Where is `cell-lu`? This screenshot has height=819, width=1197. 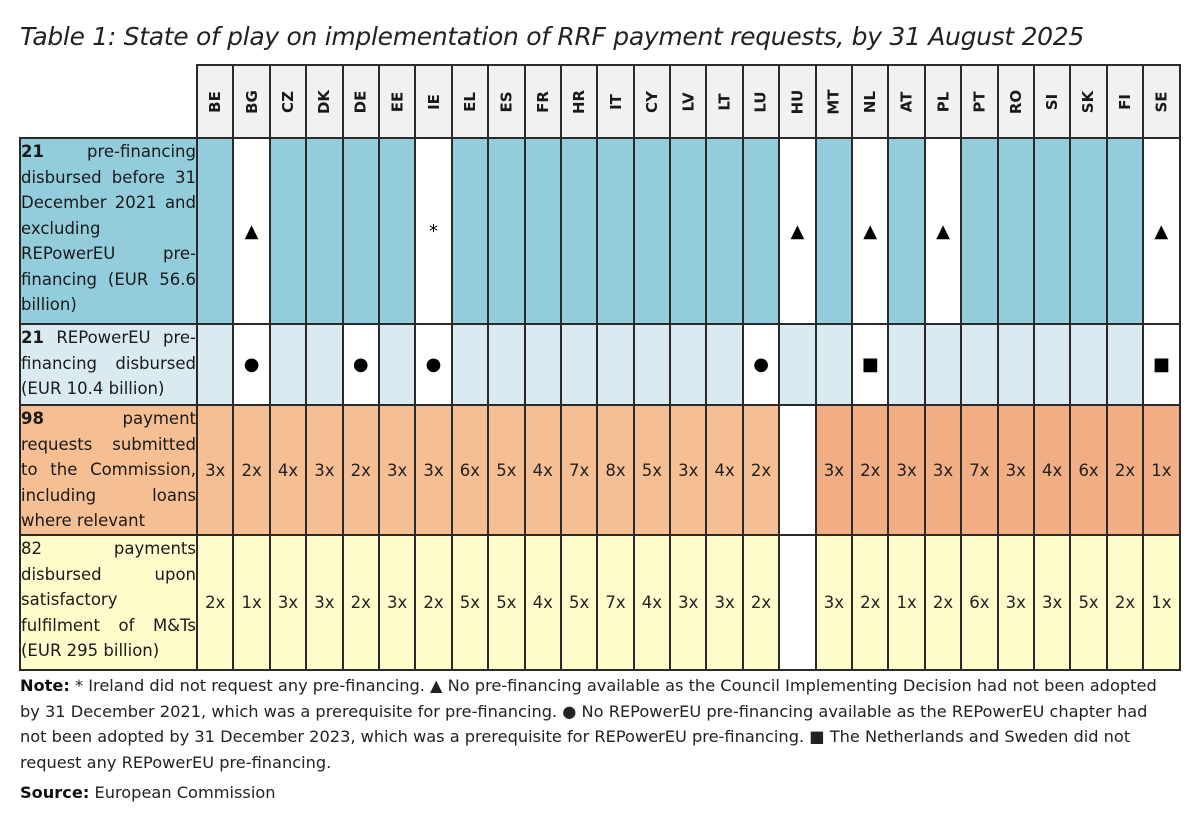
cell-lu is located at coordinates (761, 231).